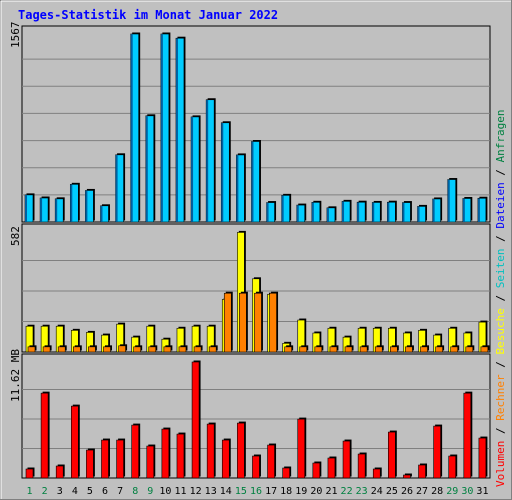 Image resolution: width=512 pixels, height=500 pixels. What do you see at coordinates (301, 491) in the screenshot?
I see `day-label-19: 19` at bounding box center [301, 491].